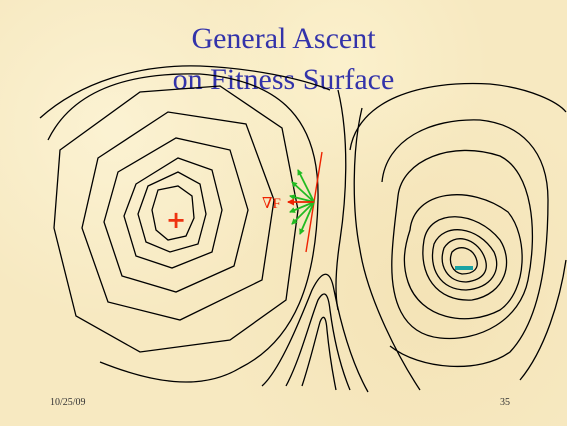  I want to click on ascent-vectors, so click(302, 202).